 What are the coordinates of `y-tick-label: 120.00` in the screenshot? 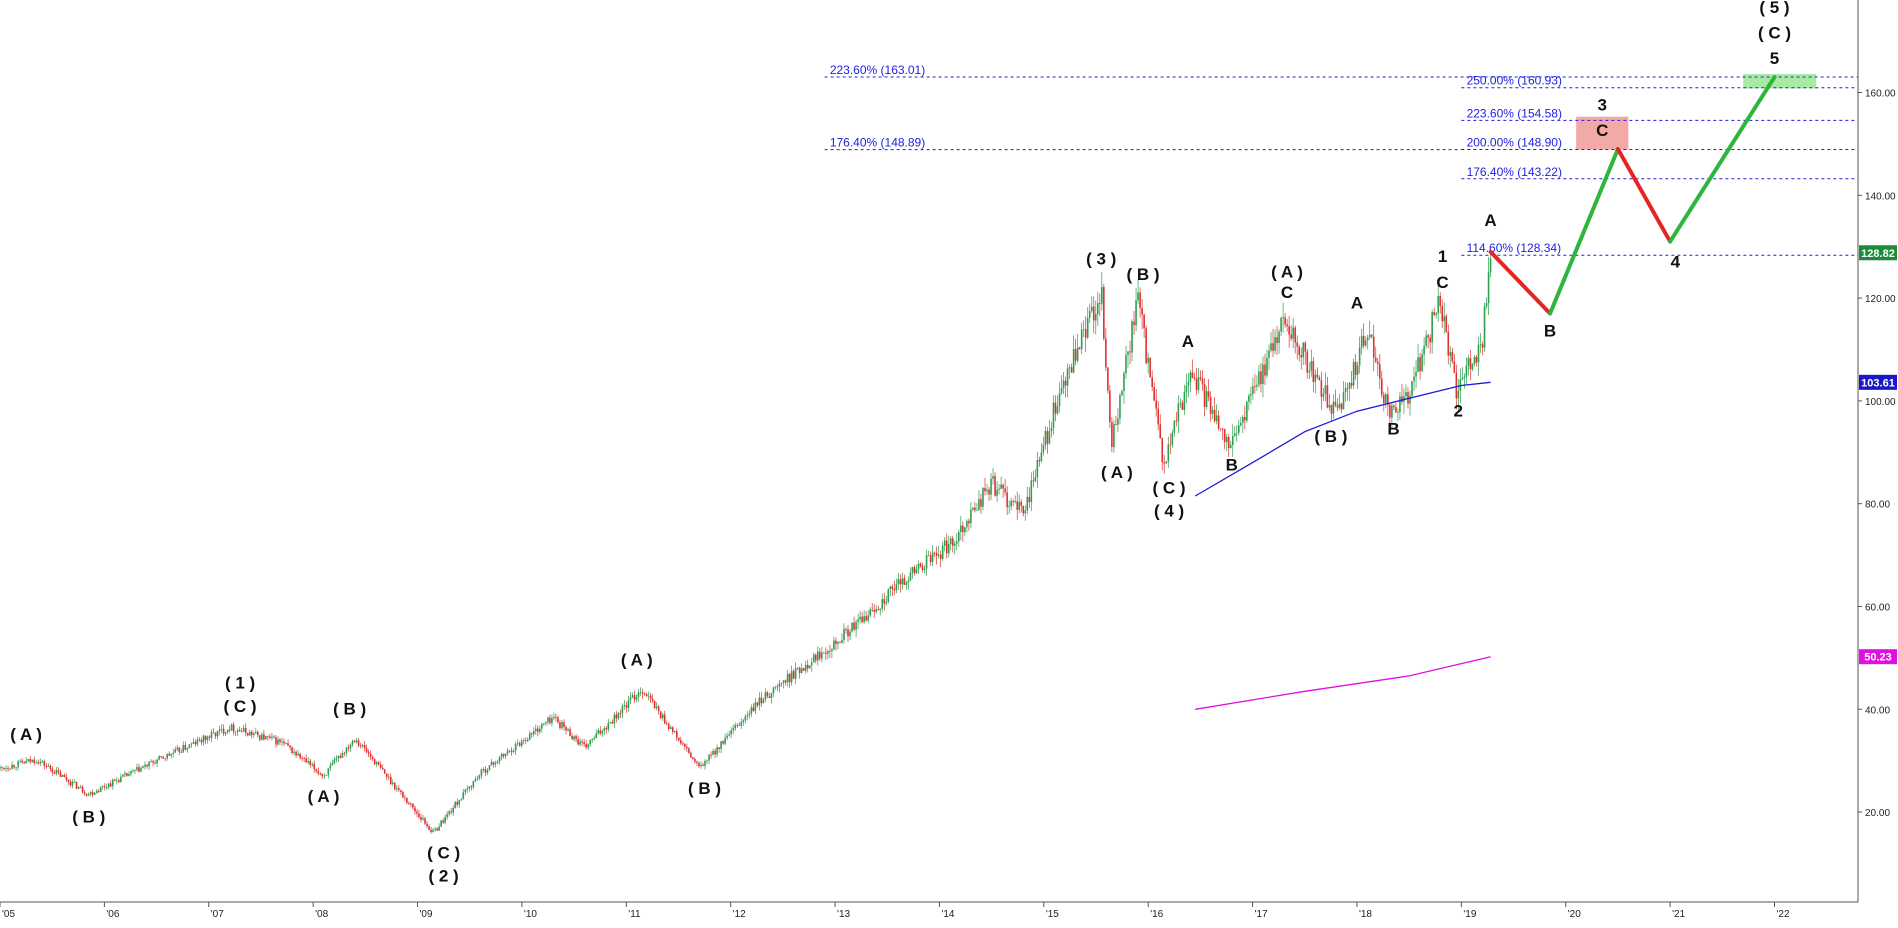 It's located at (1880, 299).